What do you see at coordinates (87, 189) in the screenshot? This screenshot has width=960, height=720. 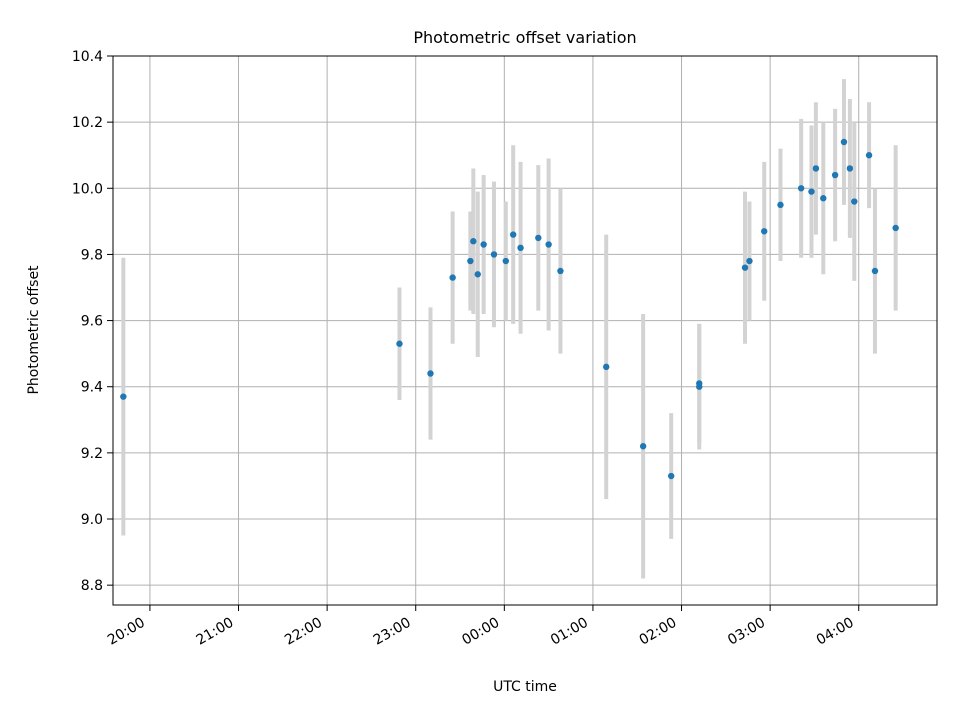 I see `y-tick-label: 10.0` at bounding box center [87, 189].